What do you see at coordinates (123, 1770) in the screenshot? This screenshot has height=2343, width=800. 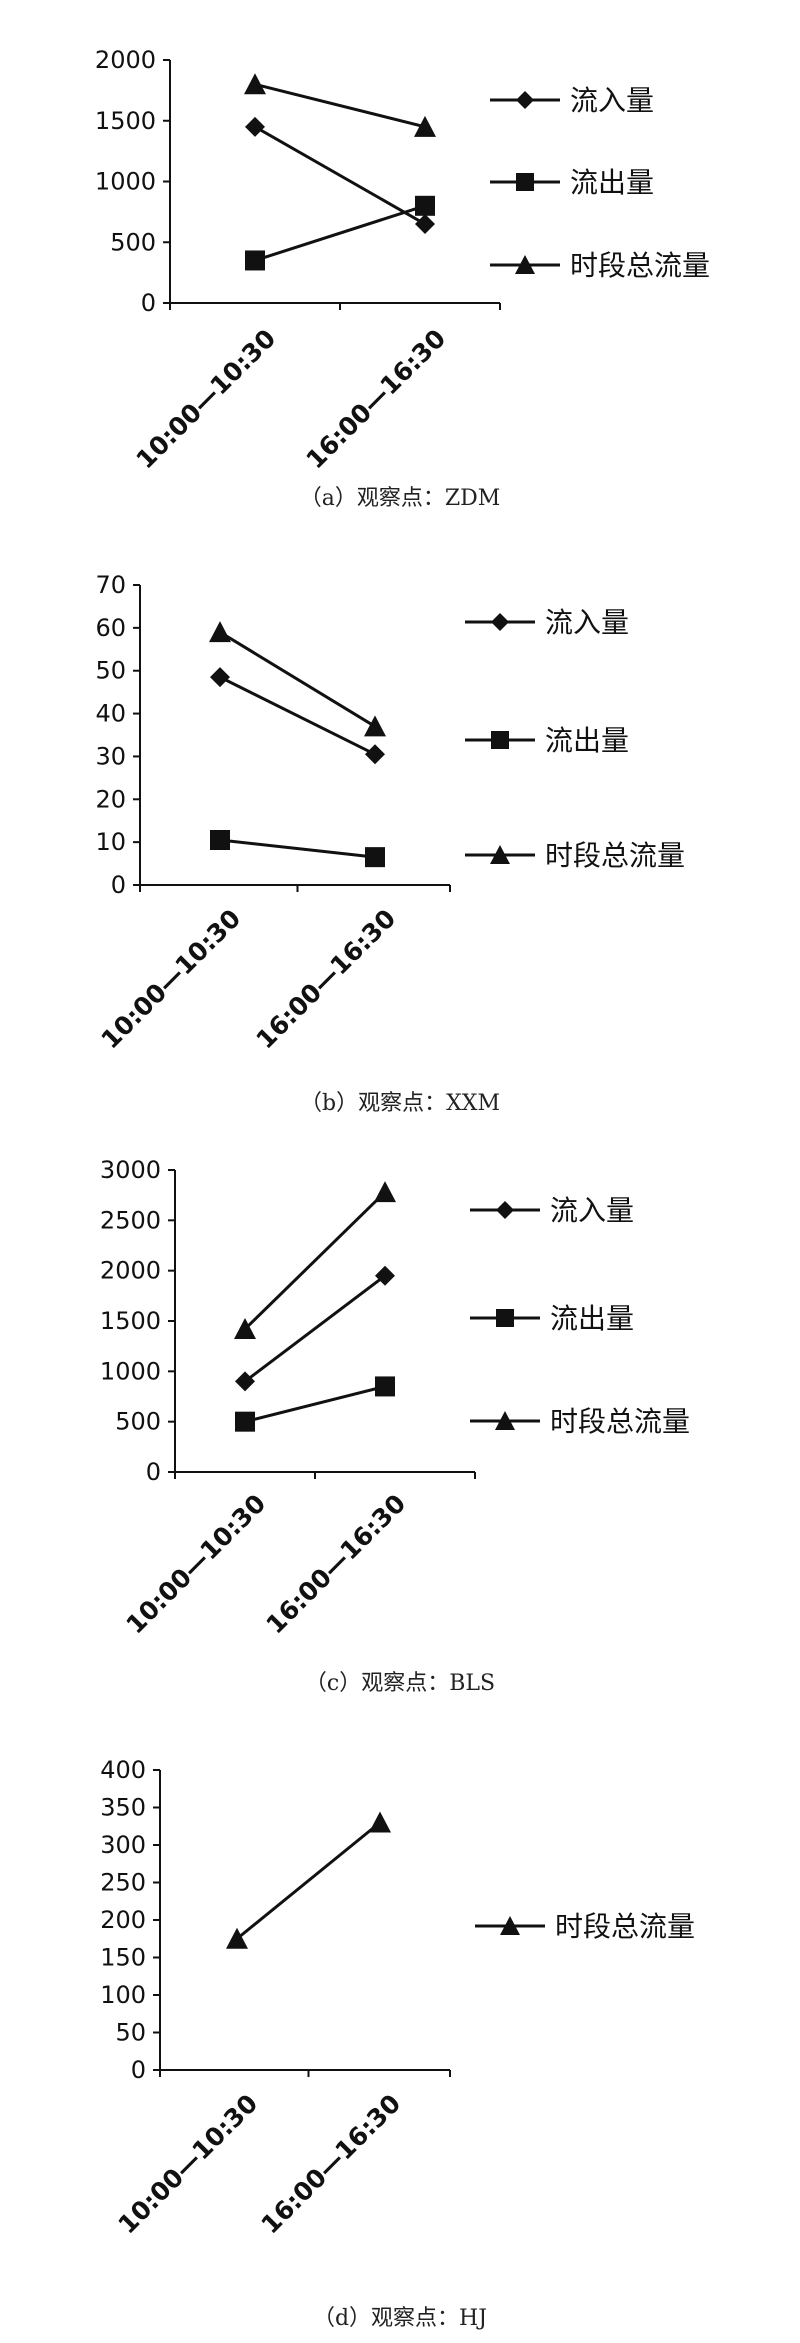 I see `y-tick-label: 400` at bounding box center [123, 1770].